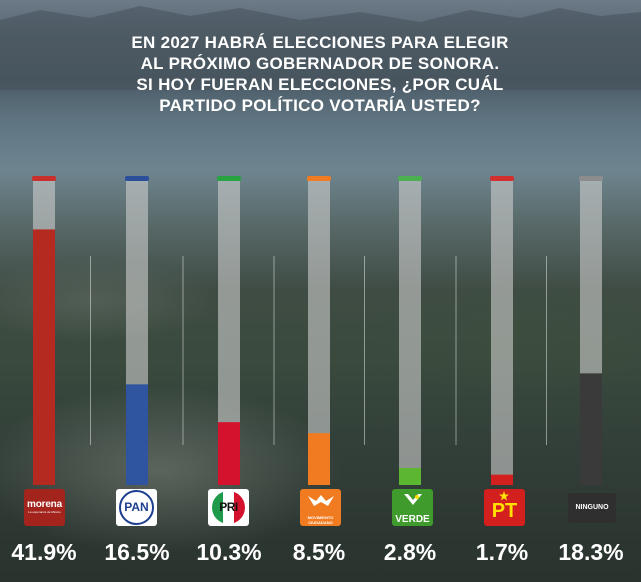 This screenshot has width=641, height=582. I want to click on morena-logo-subtext: La esperanza de México, so click(44, 512).